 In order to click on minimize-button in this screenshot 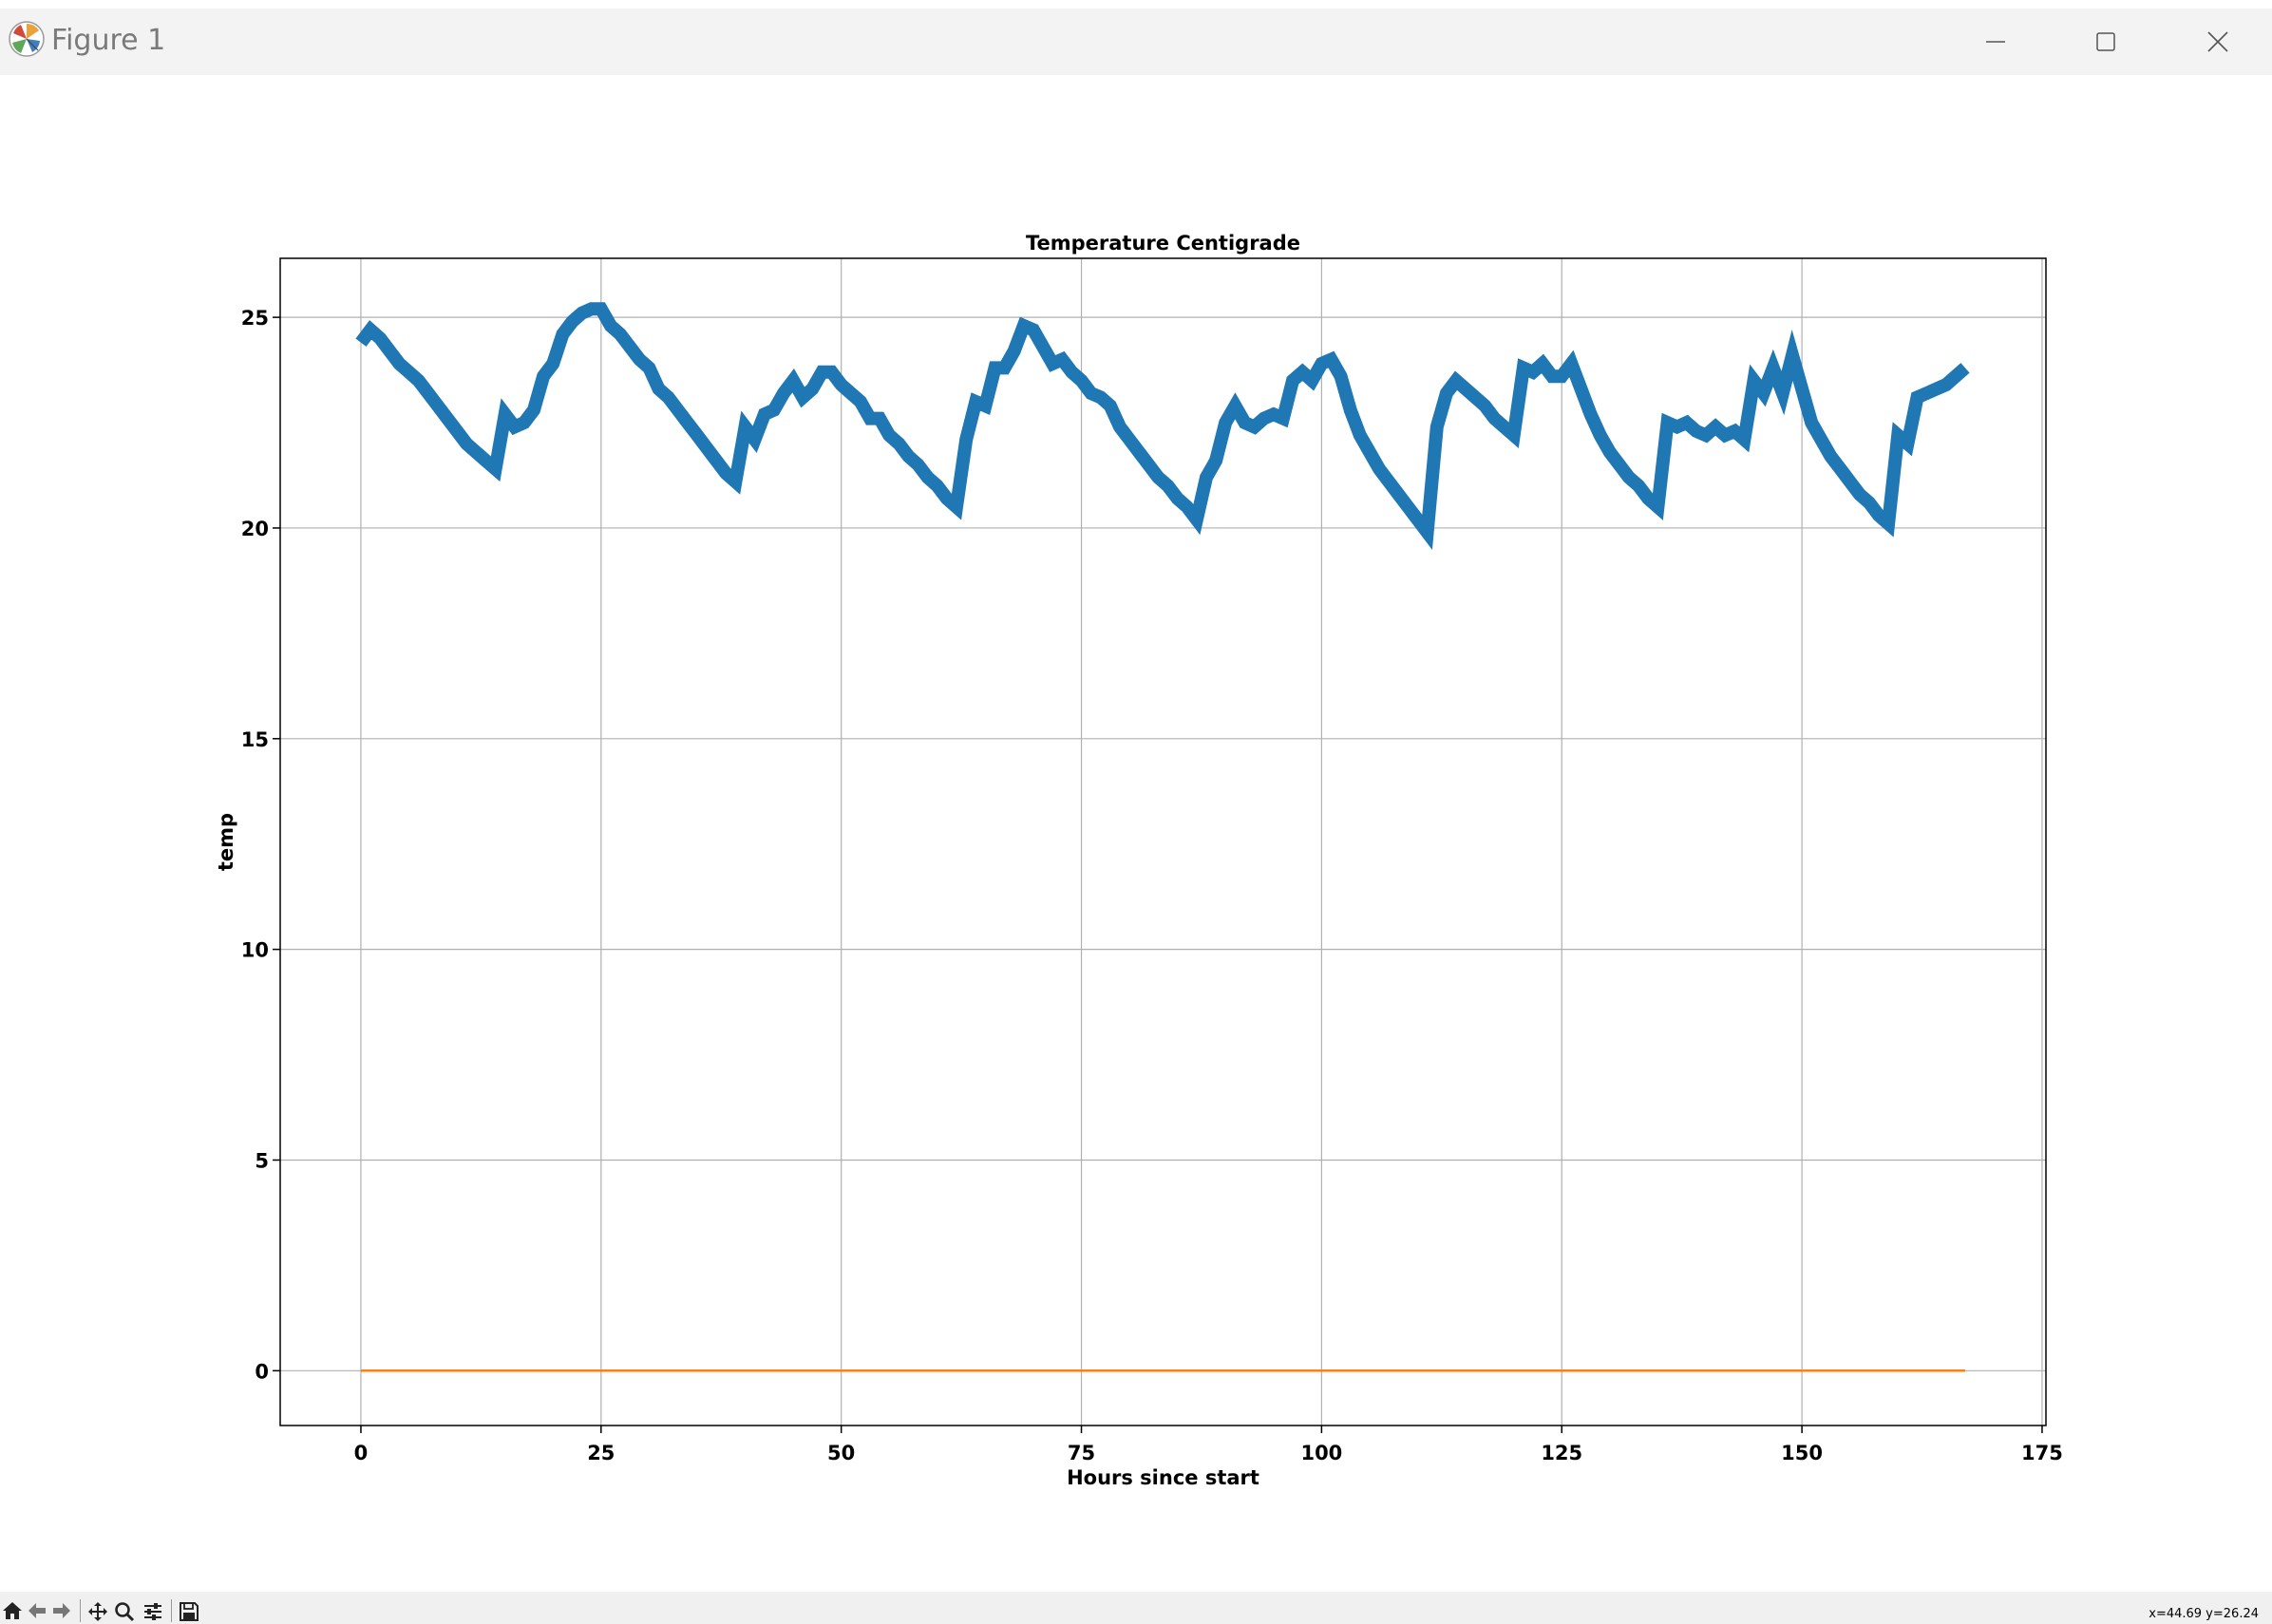, I will do `click(1996, 42)`.